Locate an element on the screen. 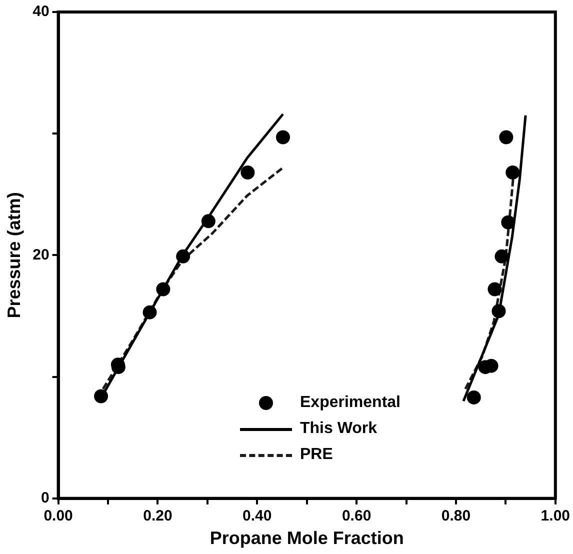 This screenshot has width=573, height=554. x-tick-label: 0.60 is located at coordinates (357, 516).